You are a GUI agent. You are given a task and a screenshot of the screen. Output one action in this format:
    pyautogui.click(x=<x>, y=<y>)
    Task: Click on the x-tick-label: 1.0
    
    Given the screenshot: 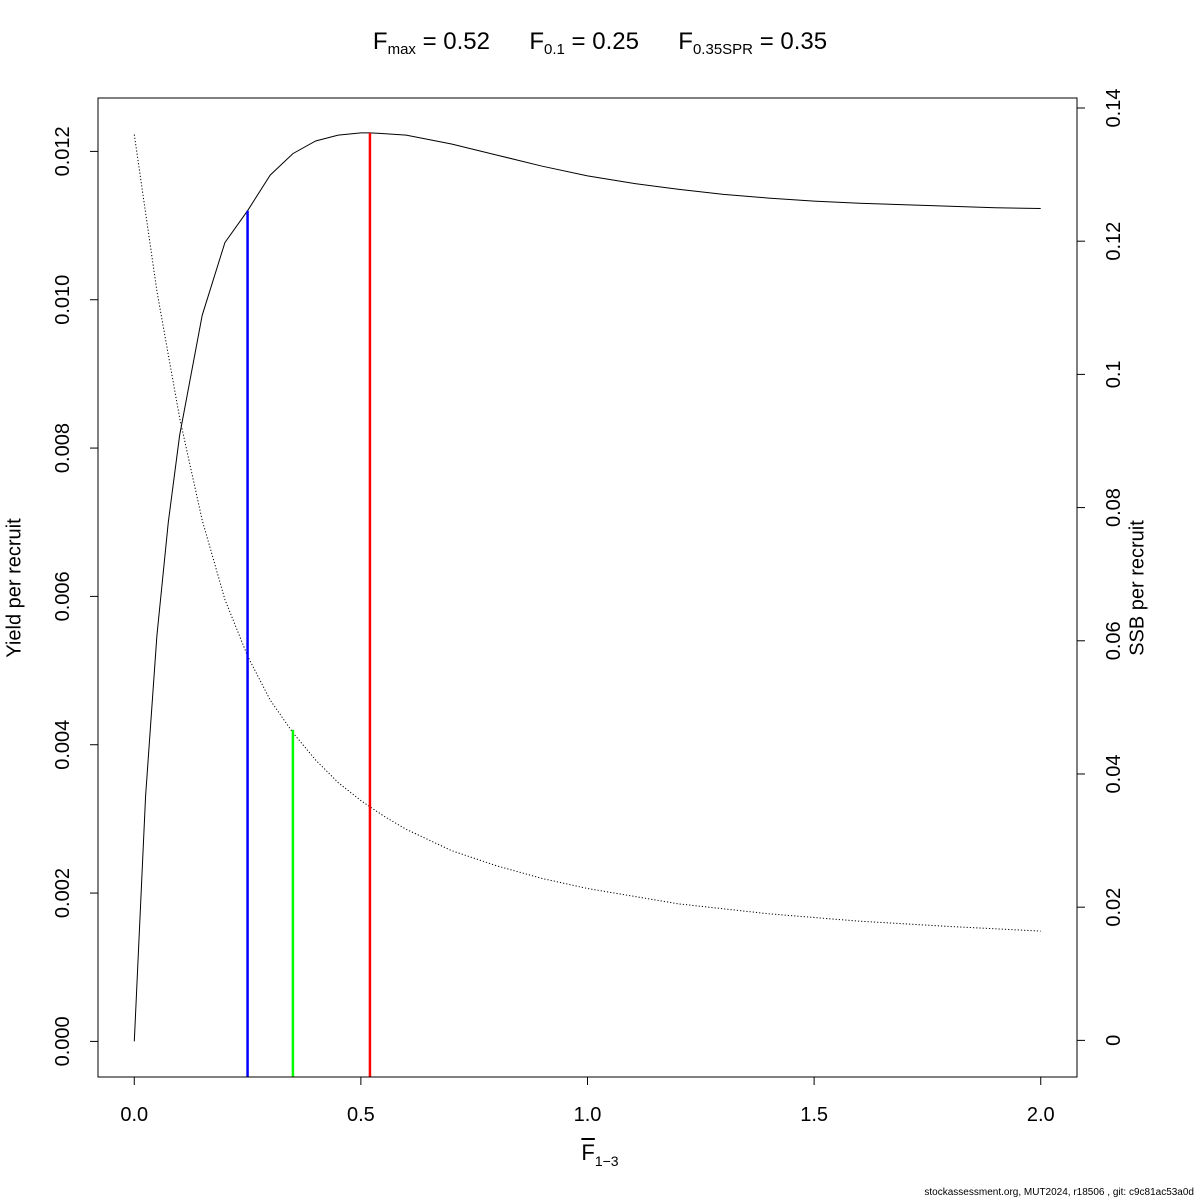 What is the action you would take?
    pyautogui.click(x=588, y=1115)
    